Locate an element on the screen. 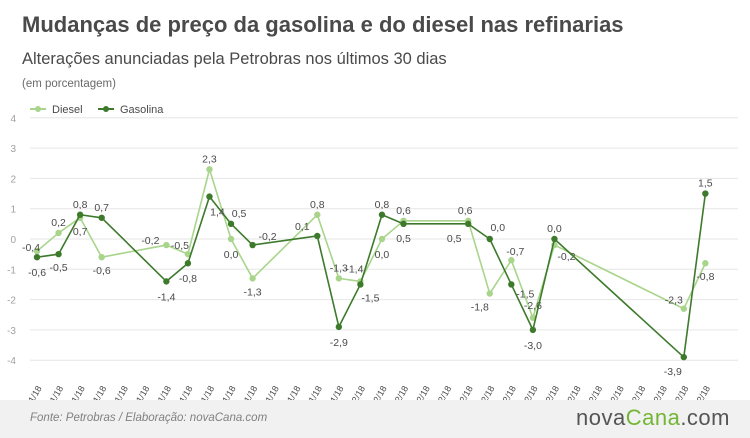  data-label: 0,1 is located at coordinates (302, 227).